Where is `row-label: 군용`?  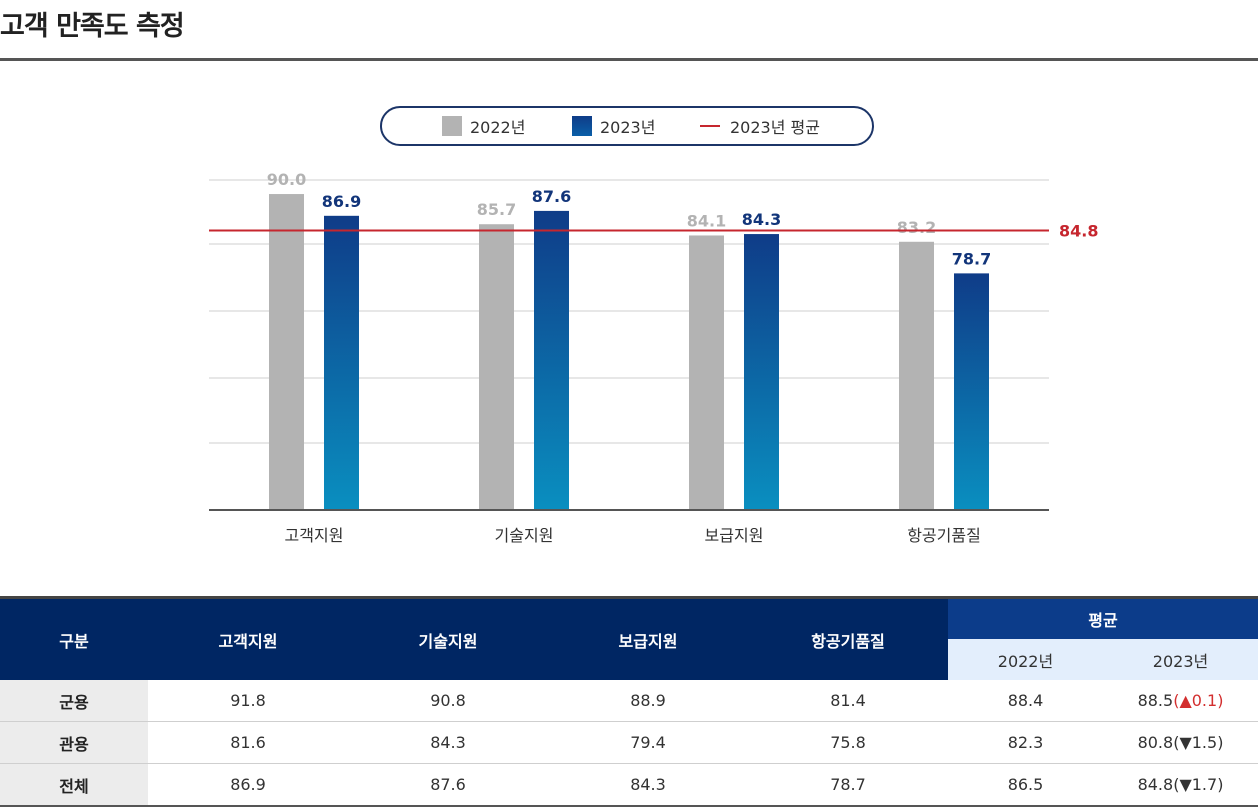
row-label: 군용 is located at coordinates (74, 701).